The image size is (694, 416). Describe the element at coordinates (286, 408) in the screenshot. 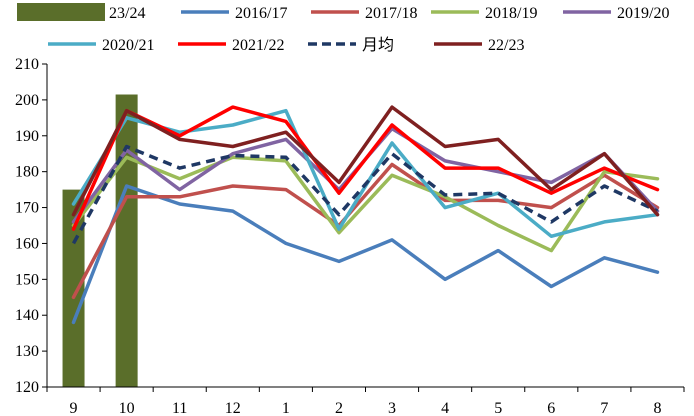

I see `x-tick-label-1: 1` at that location.